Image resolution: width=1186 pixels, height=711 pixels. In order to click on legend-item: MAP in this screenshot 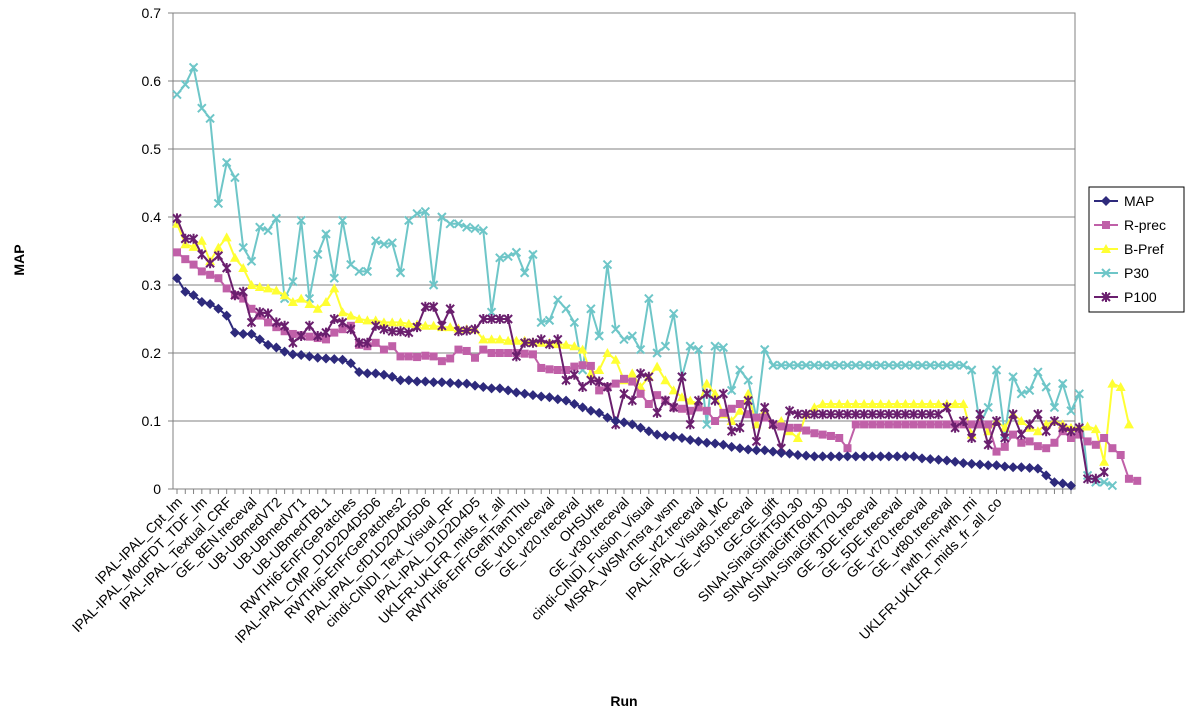, I will do `click(1124, 201)`.